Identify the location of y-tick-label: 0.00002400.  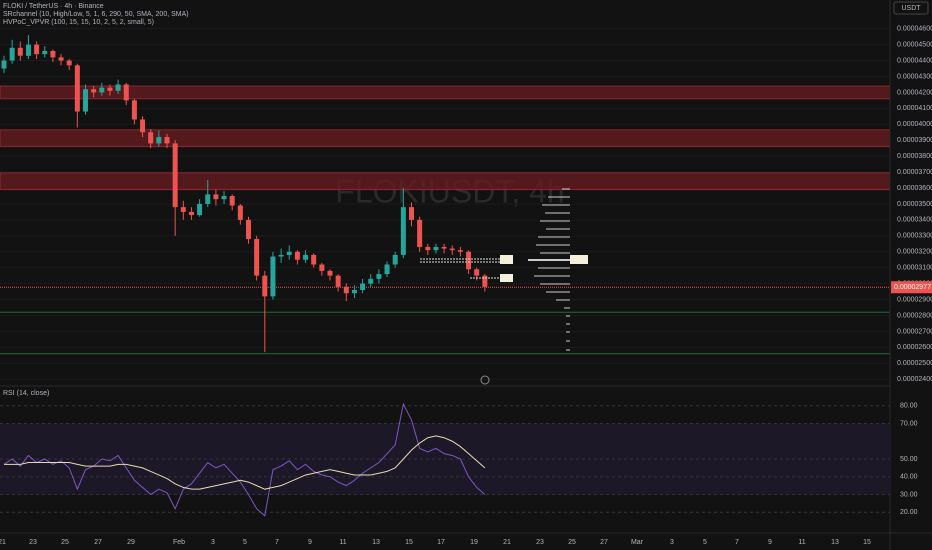
(914, 379).